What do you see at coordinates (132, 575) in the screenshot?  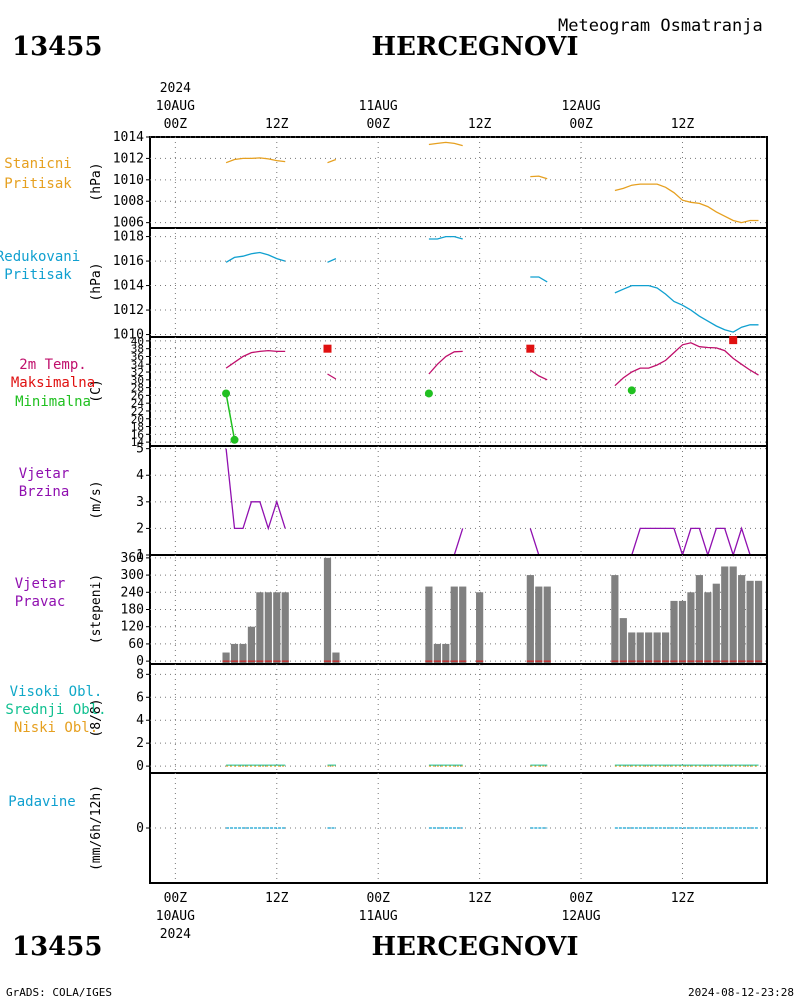 I see `y-tick-label: 300` at bounding box center [132, 575].